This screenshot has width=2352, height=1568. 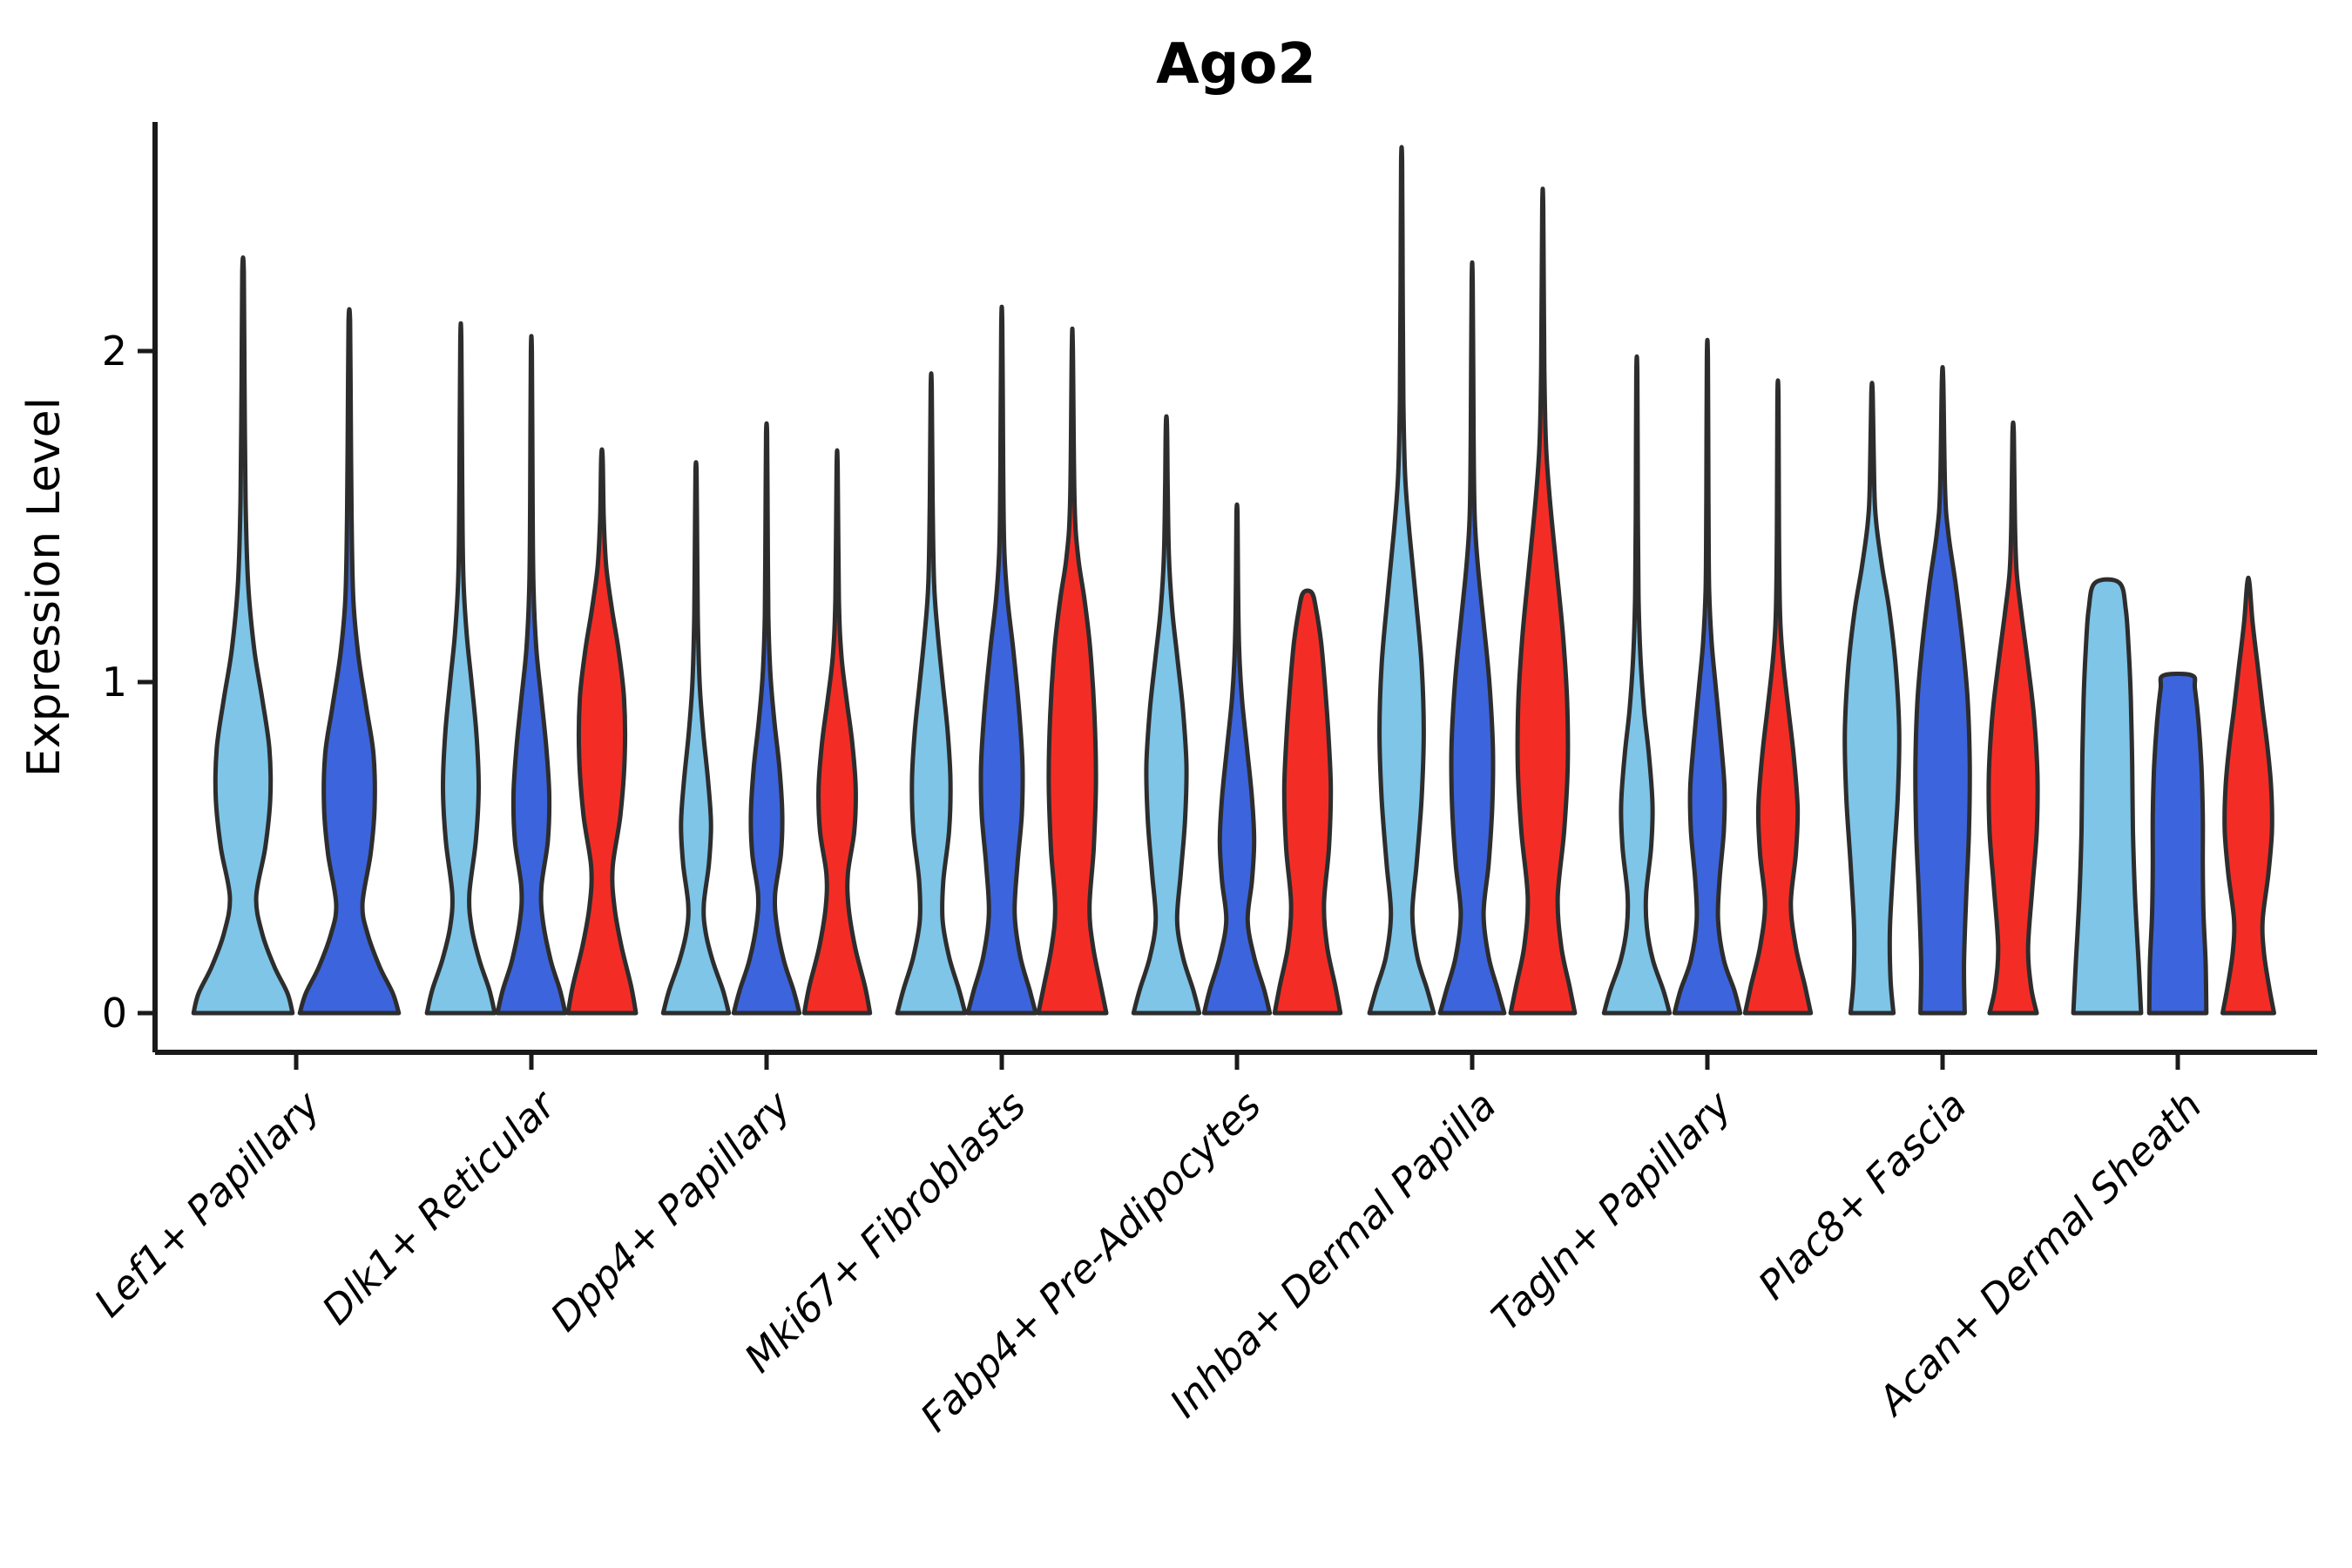 What do you see at coordinates (207, 1203) in the screenshot?
I see `x-tick-label: Lef1+ Papillary` at bounding box center [207, 1203].